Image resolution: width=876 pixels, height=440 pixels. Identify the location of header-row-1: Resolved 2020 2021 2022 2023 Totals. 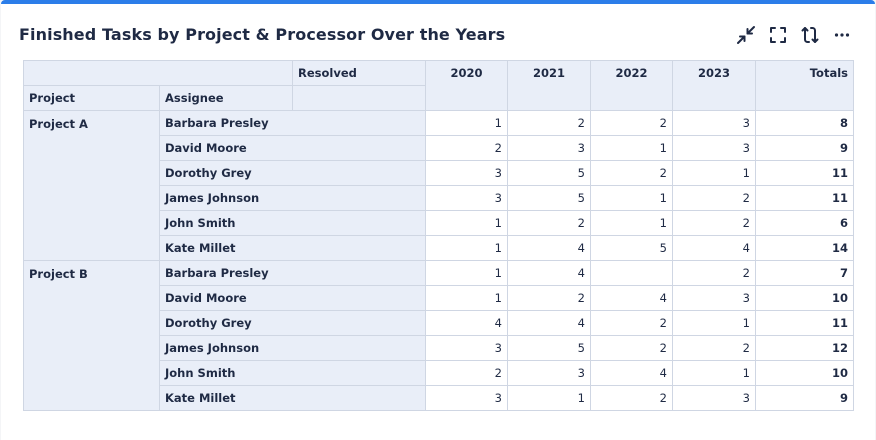
(438, 85).